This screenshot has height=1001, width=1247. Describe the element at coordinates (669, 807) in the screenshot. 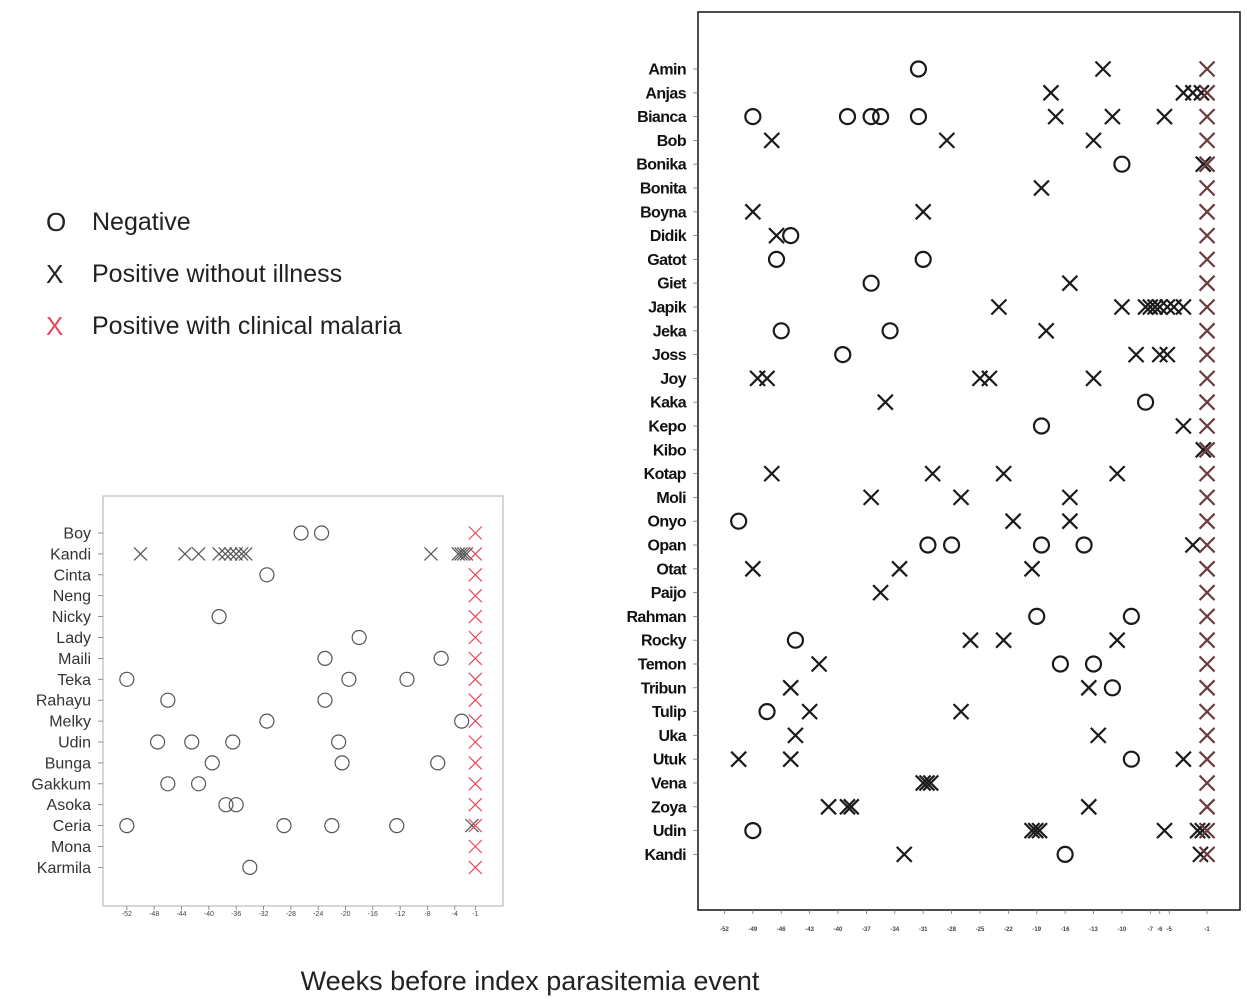

I see `row-label: Zoya` at that location.